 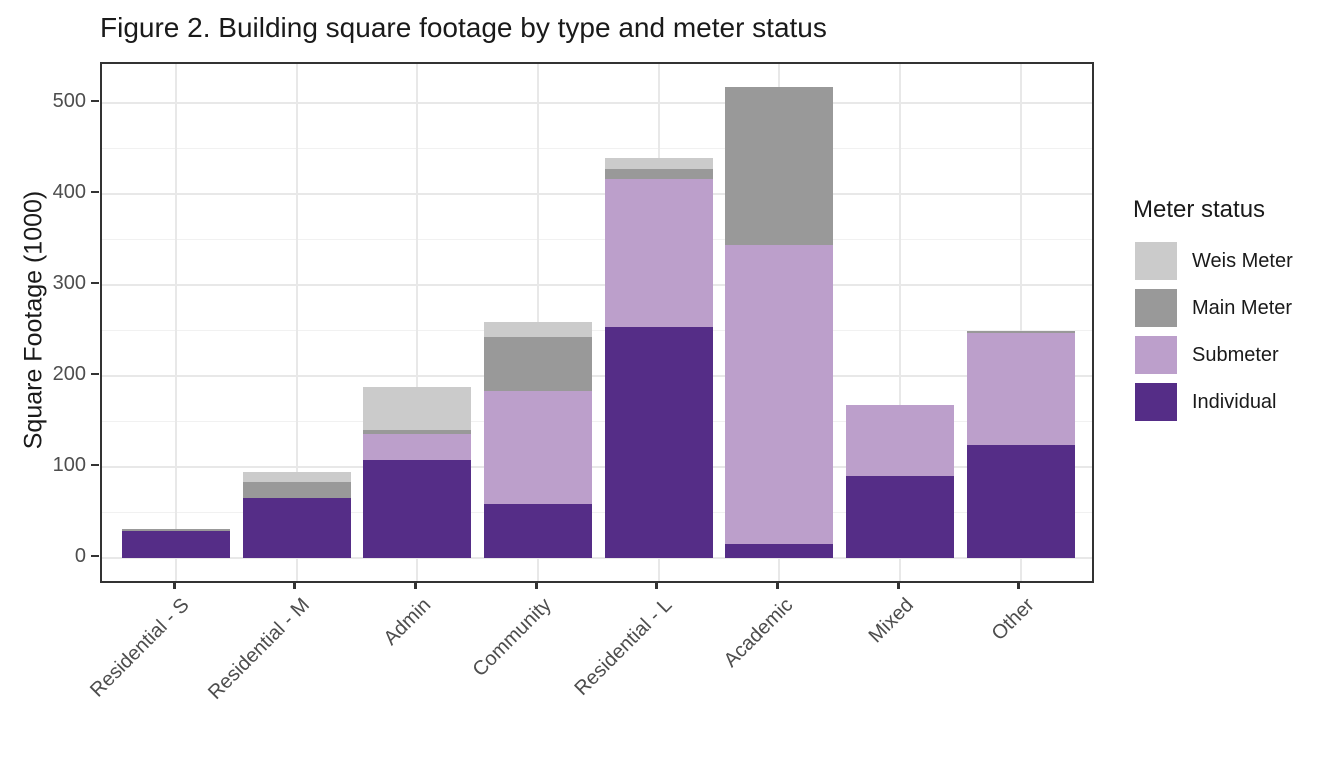 I want to click on x-tick-label: Academic, so click(x=758, y=633).